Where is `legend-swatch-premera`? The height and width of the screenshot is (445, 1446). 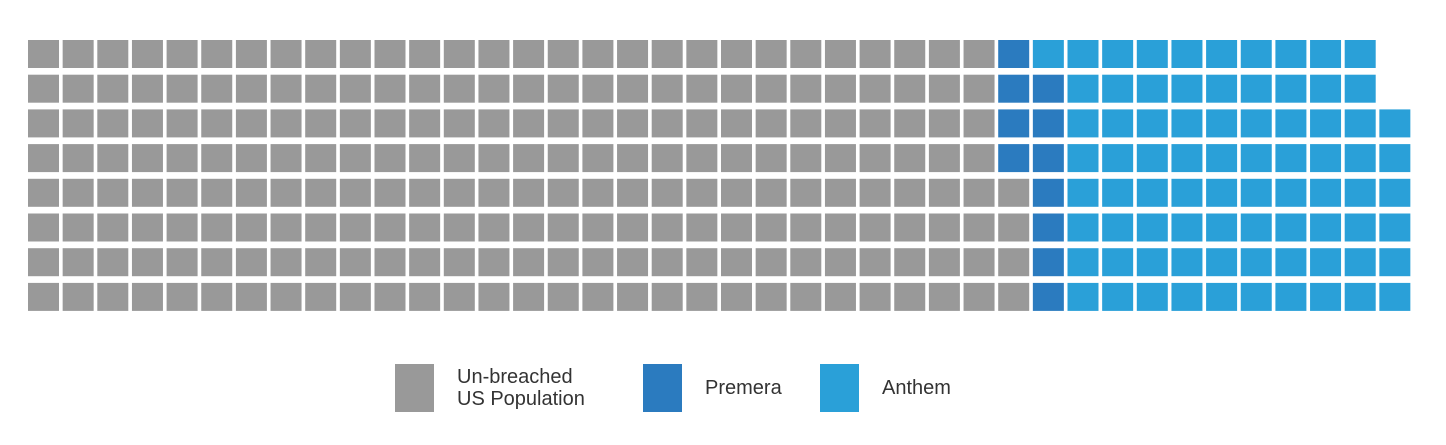 legend-swatch-premera is located at coordinates (662, 388).